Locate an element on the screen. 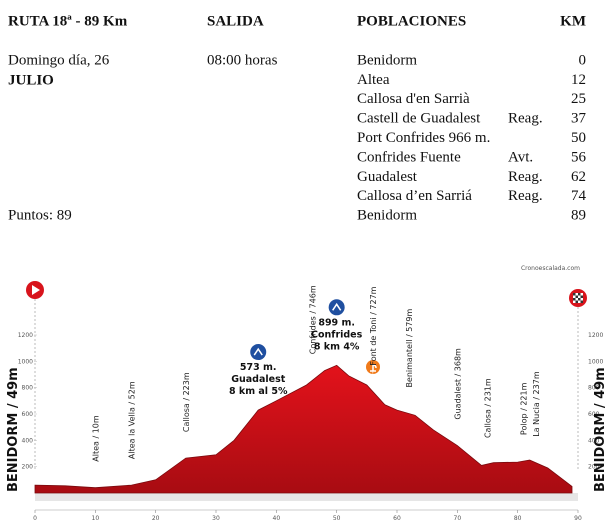 Image resolution: width=614 pixels, height=527 pixels. brand: Cronoescalada.com is located at coordinates (550, 268).